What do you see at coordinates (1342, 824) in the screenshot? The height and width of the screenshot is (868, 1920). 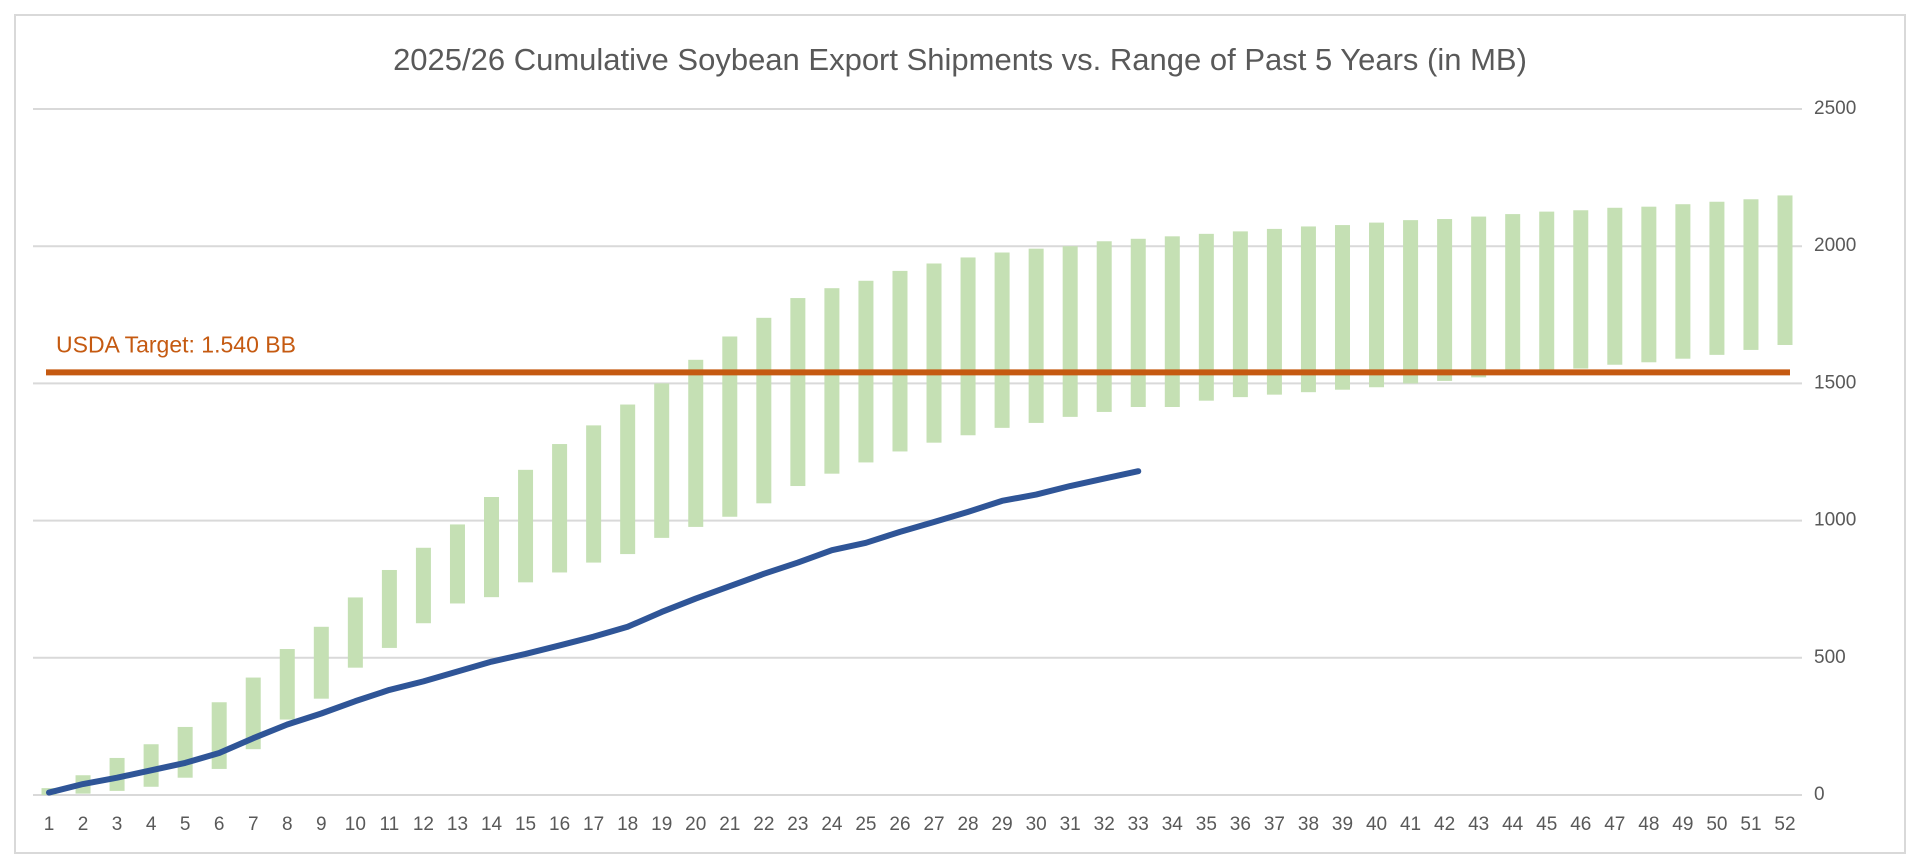 I see `x-tick-label: 39` at bounding box center [1342, 824].